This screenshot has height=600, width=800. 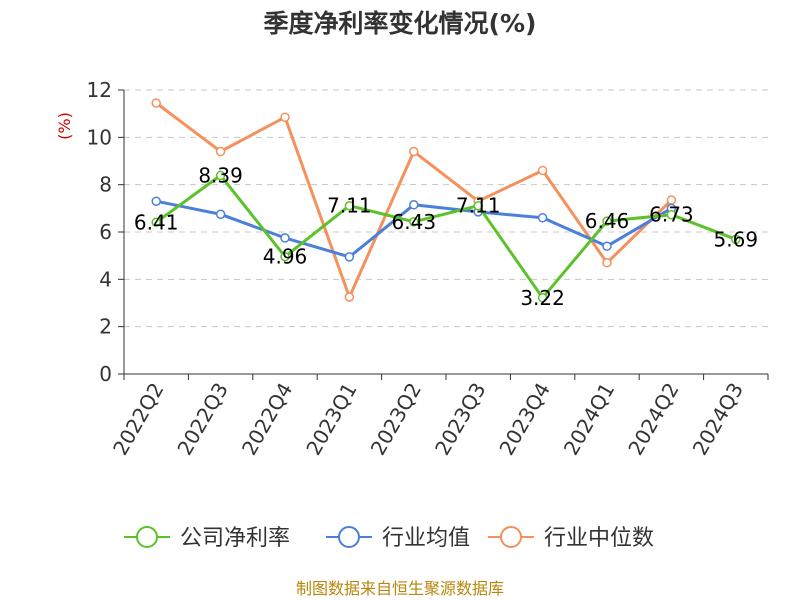 I want to click on data-label: 6.46, so click(x=607, y=221).